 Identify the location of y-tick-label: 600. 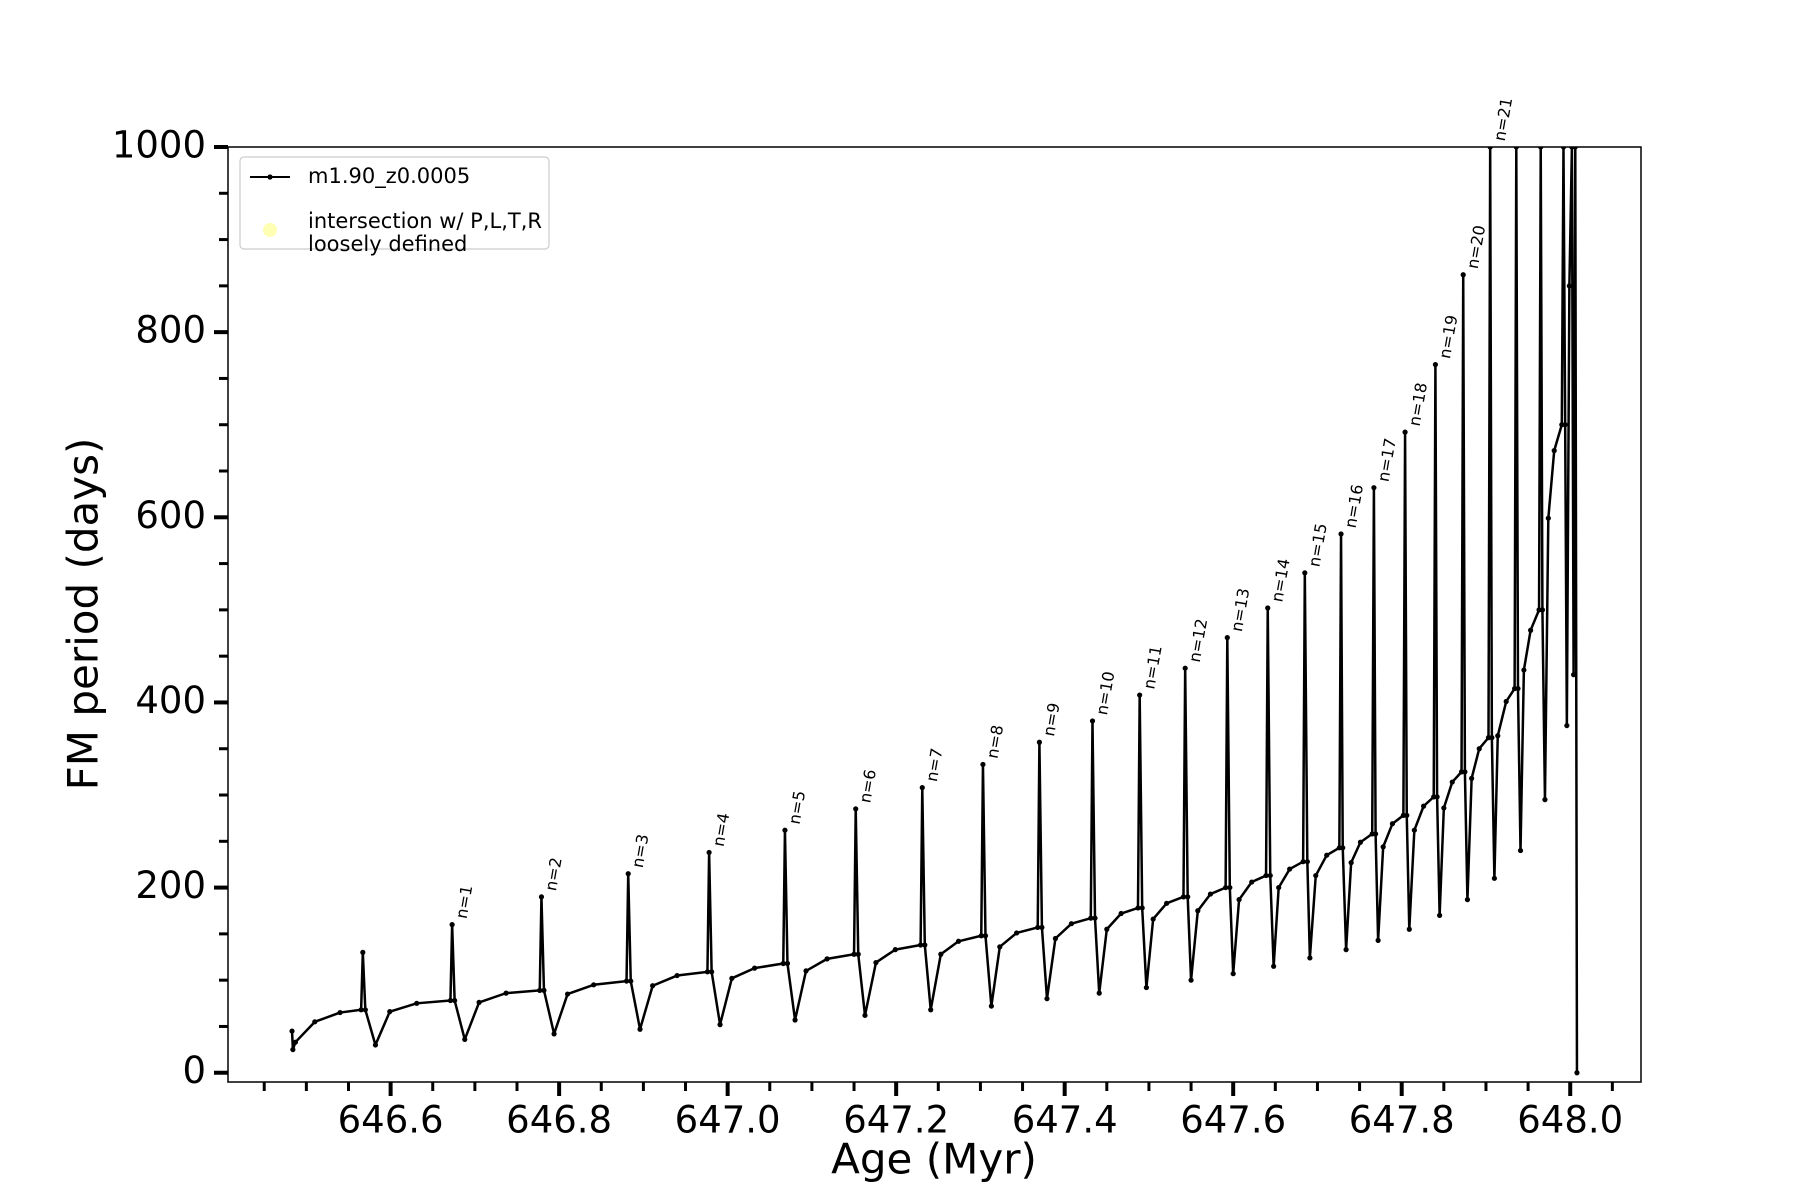
(170, 515).